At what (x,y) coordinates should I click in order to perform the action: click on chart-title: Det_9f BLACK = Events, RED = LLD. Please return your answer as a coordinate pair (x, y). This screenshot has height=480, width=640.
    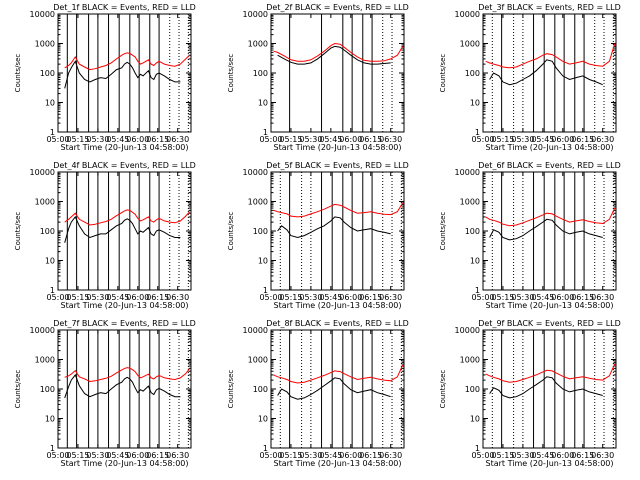
    Looking at the image, I should click on (549, 323).